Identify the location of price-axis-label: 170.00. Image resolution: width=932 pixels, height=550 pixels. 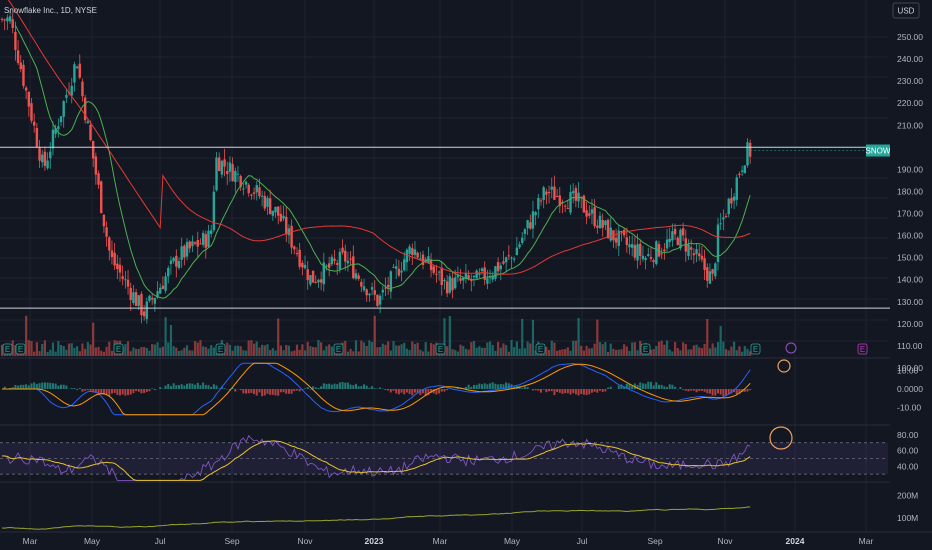
(910, 214).